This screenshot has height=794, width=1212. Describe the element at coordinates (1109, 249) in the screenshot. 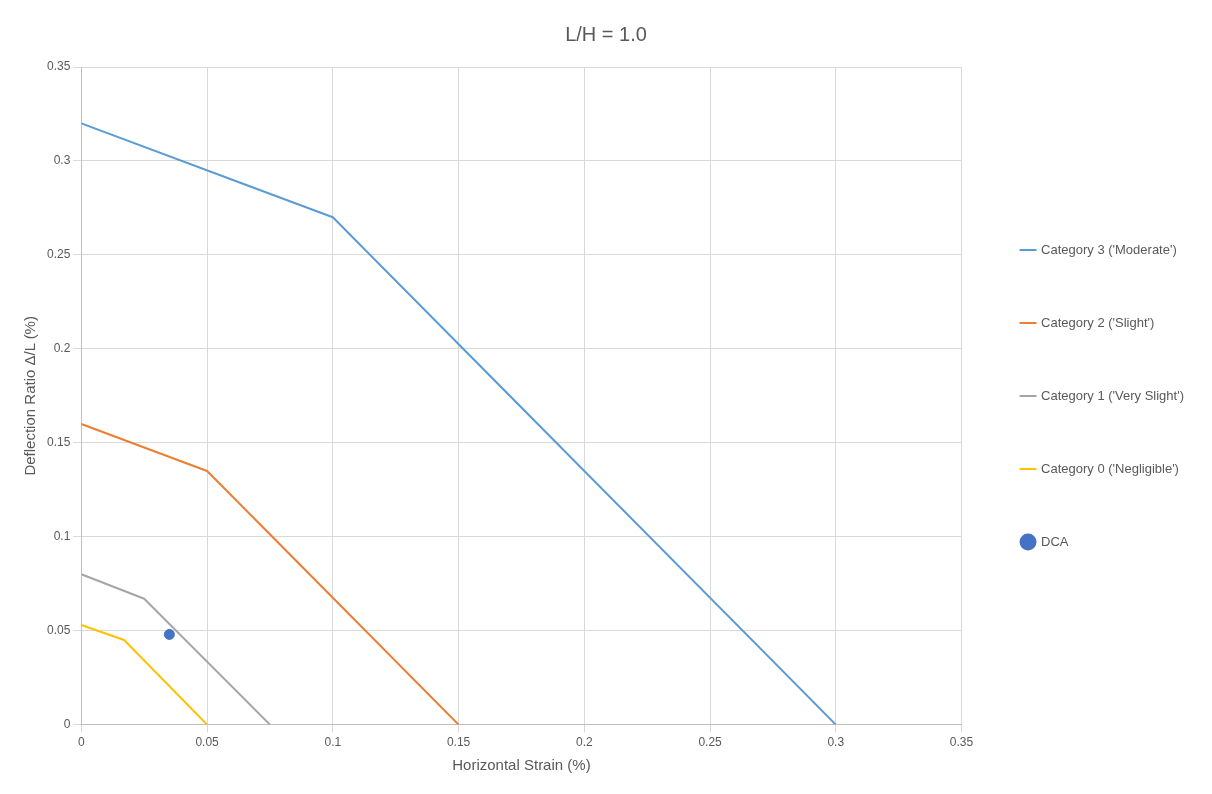

I see `legend-label: Category 3 ('Moderate')` at that location.